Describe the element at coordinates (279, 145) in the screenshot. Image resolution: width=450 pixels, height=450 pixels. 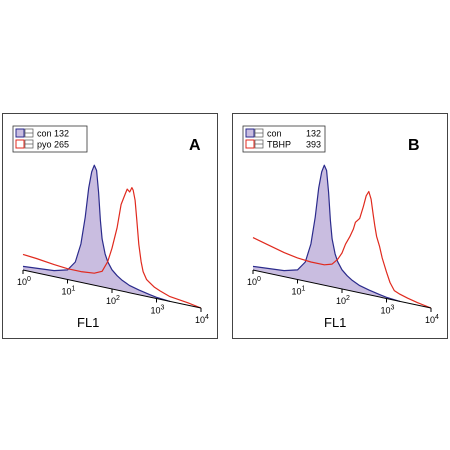
I see `legend-label: TBHP` at that location.